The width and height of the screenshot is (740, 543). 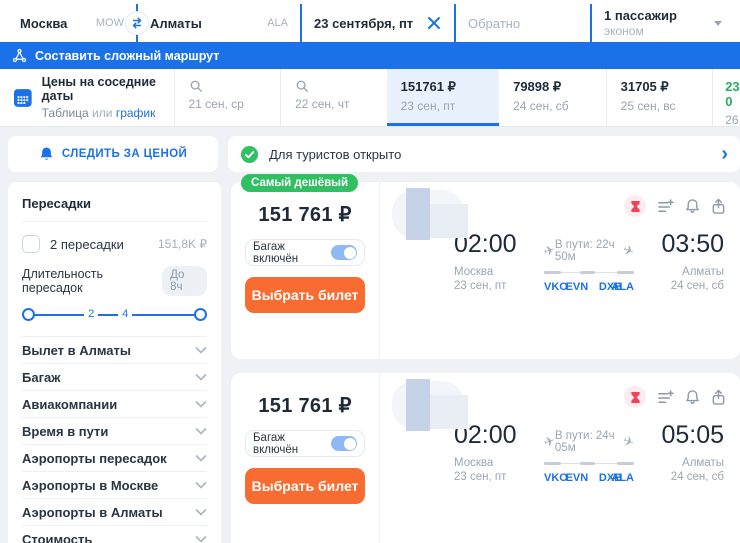 What do you see at coordinates (114, 534) in the screenshot?
I see `filter-section-price: Стоимость` at bounding box center [114, 534].